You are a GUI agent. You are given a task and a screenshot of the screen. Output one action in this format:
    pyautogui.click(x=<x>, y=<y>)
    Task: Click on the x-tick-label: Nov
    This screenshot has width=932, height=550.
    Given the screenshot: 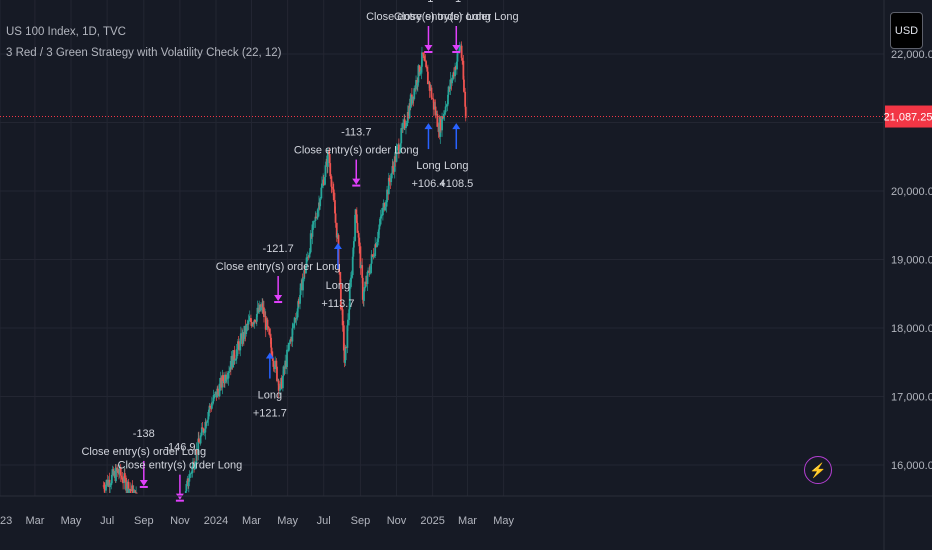 What is the action you would take?
    pyautogui.click(x=397, y=521)
    